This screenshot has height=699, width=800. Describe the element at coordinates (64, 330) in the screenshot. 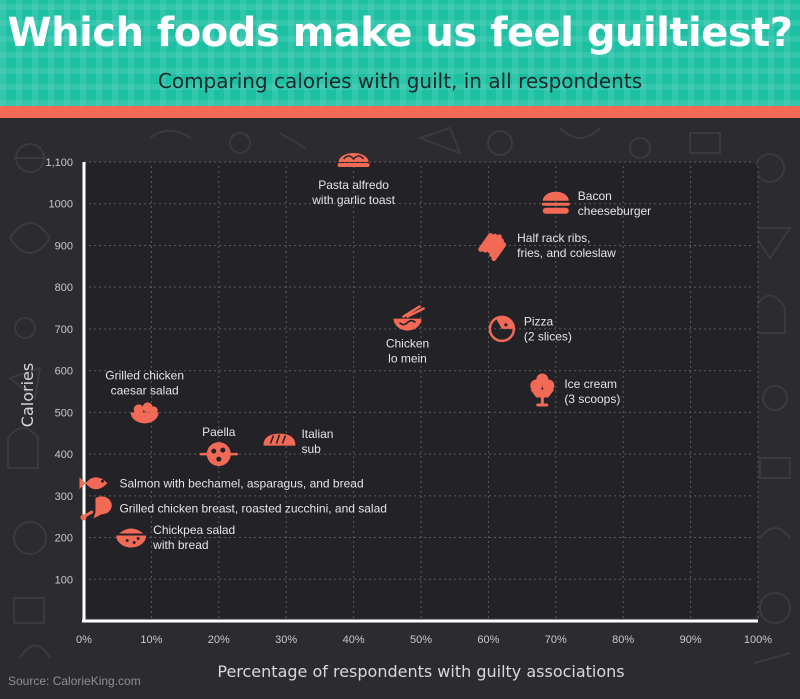

I see `y-tick-label: 700` at that location.